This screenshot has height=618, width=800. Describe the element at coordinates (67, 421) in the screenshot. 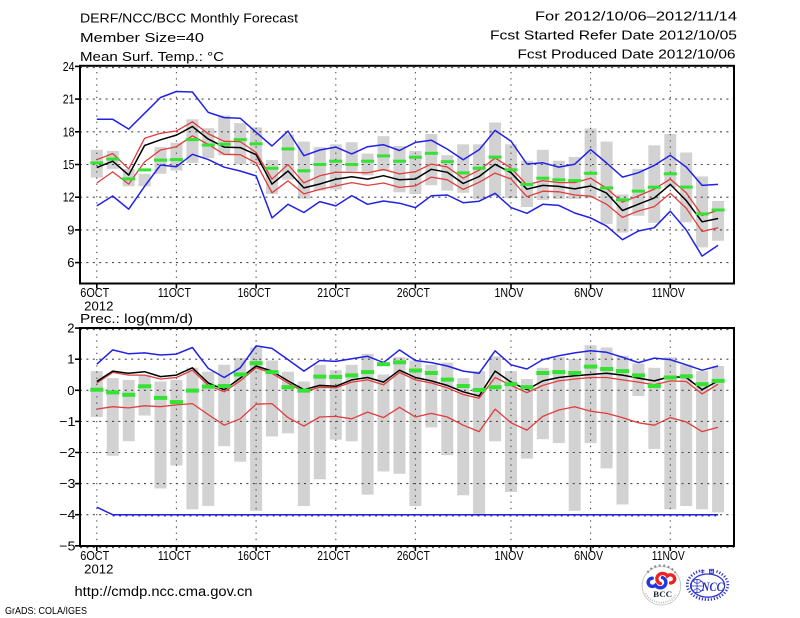

I see `svg-text: −1` at that location.